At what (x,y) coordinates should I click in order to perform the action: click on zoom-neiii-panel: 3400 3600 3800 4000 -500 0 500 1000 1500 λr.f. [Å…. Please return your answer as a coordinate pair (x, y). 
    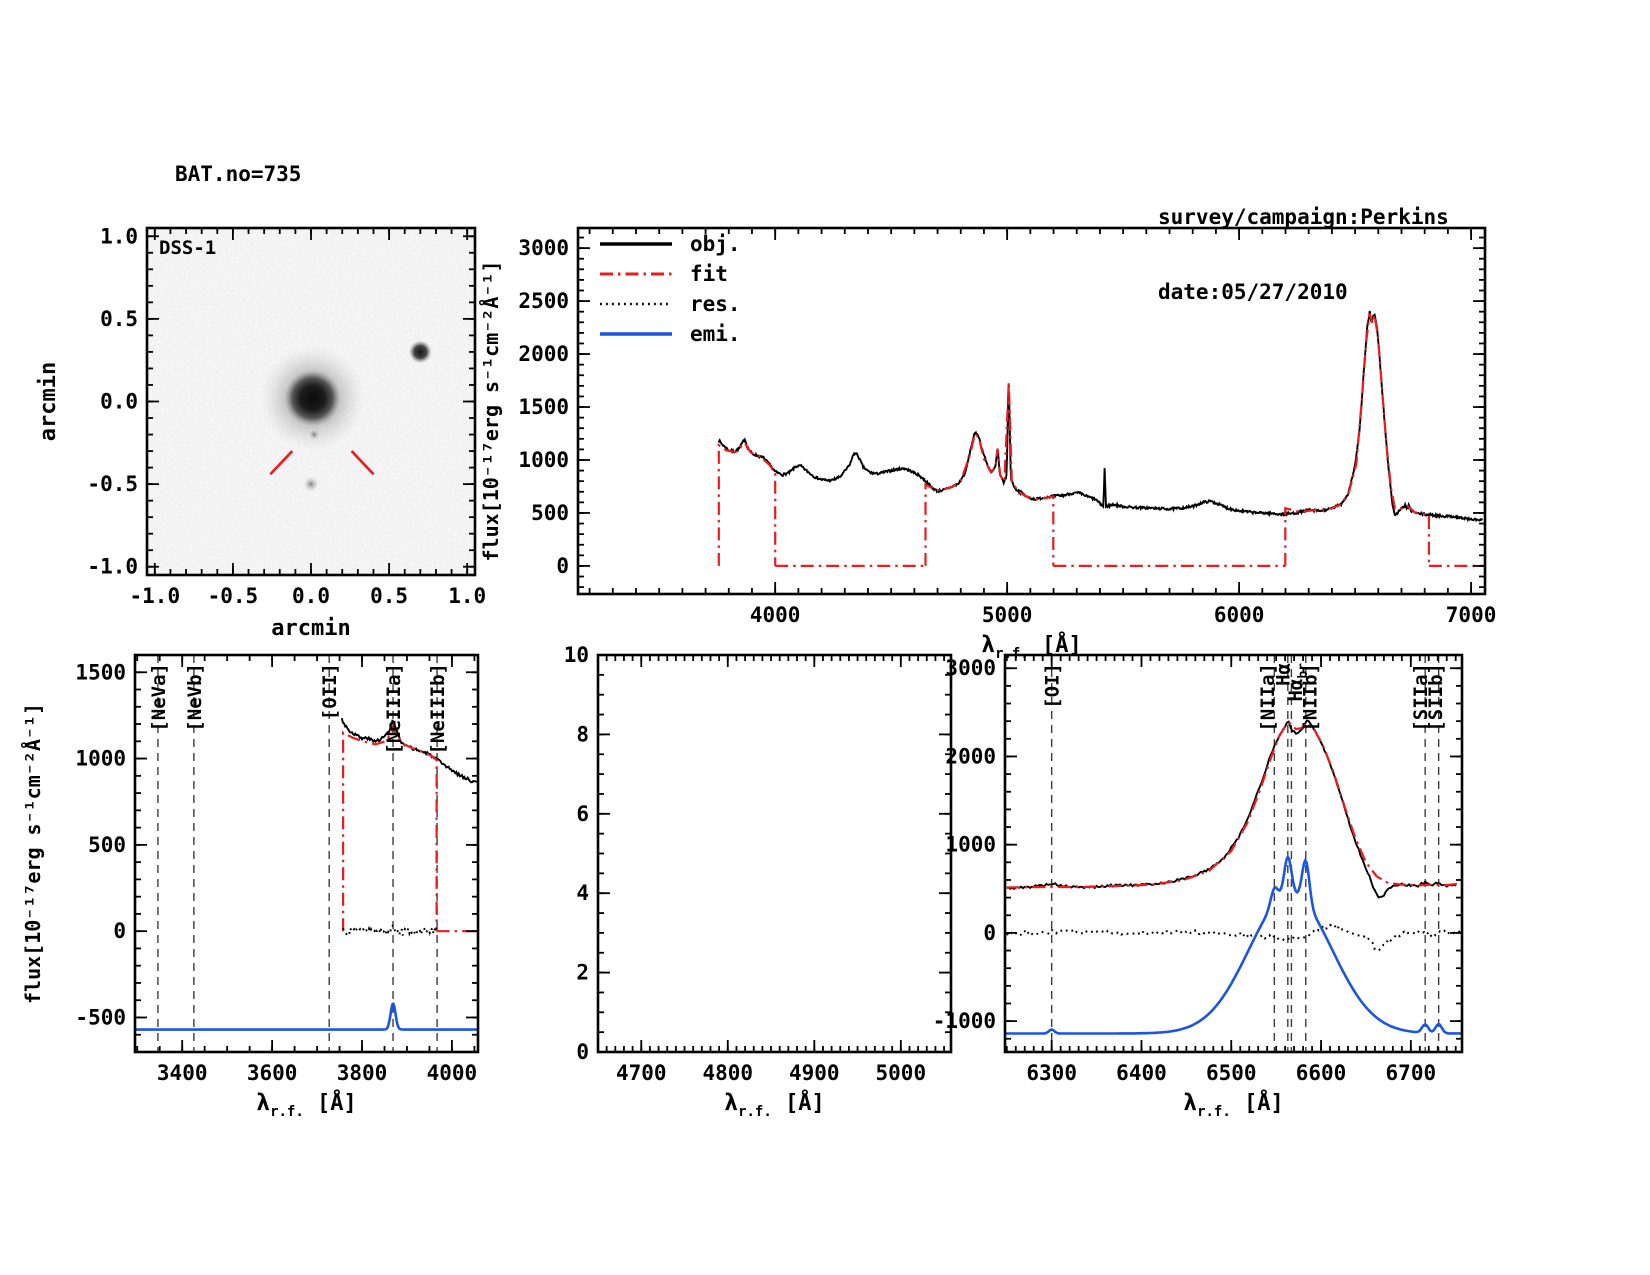
    Looking at the image, I should click on (250, 886).